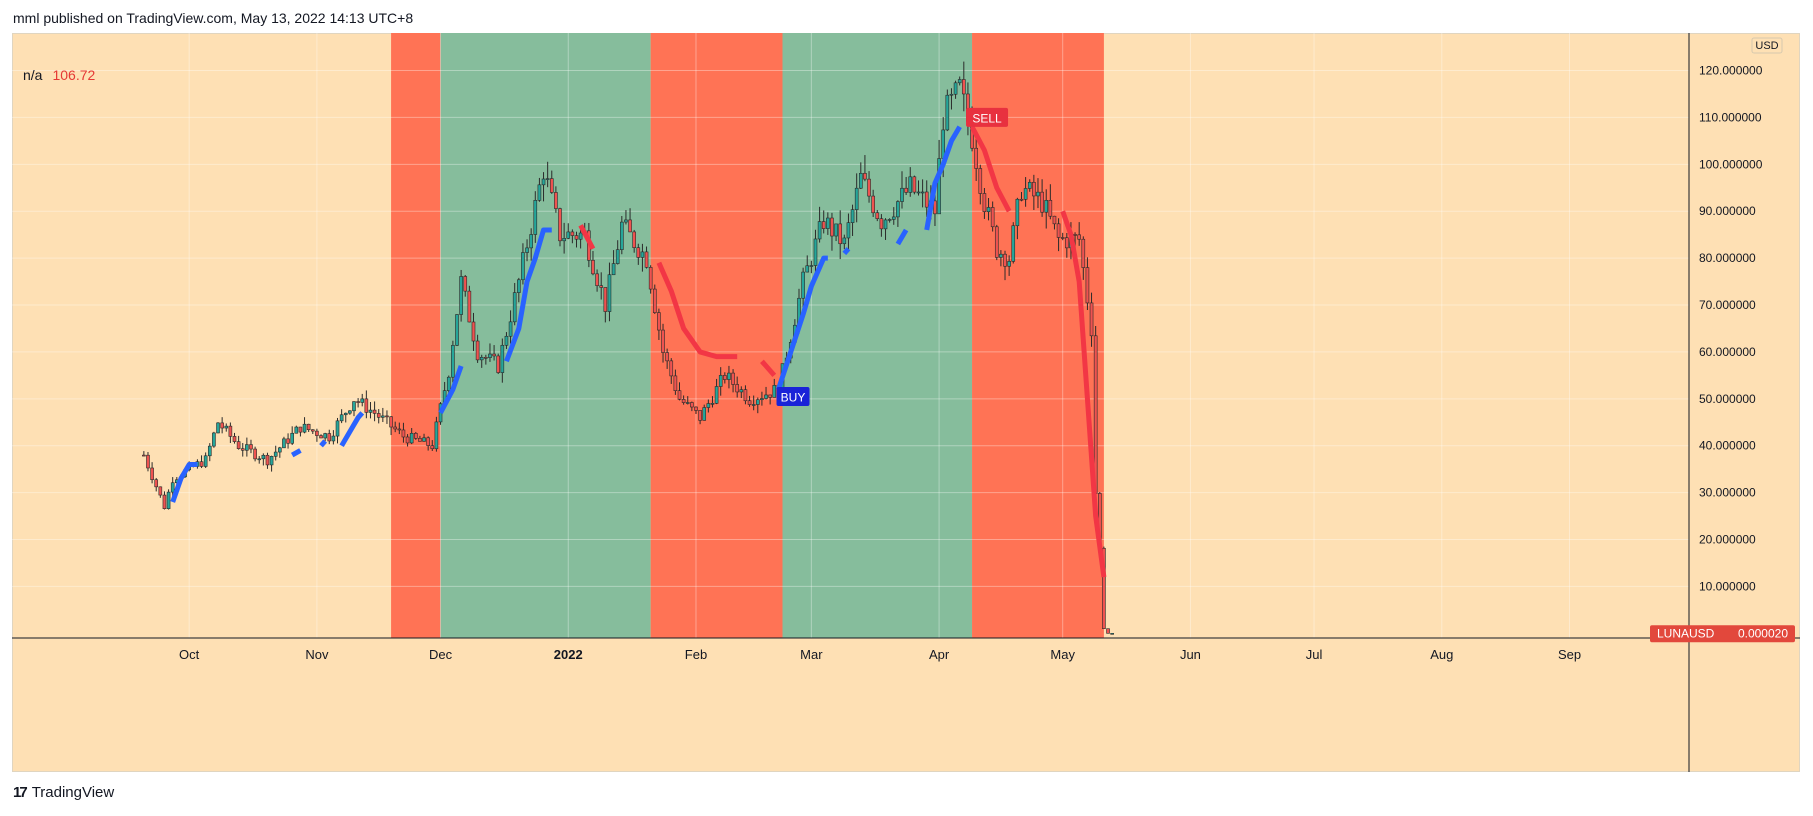 The width and height of the screenshot is (1813, 816). What do you see at coordinates (696, 654) in the screenshot?
I see `x-tick-label: Feb` at bounding box center [696, 654].